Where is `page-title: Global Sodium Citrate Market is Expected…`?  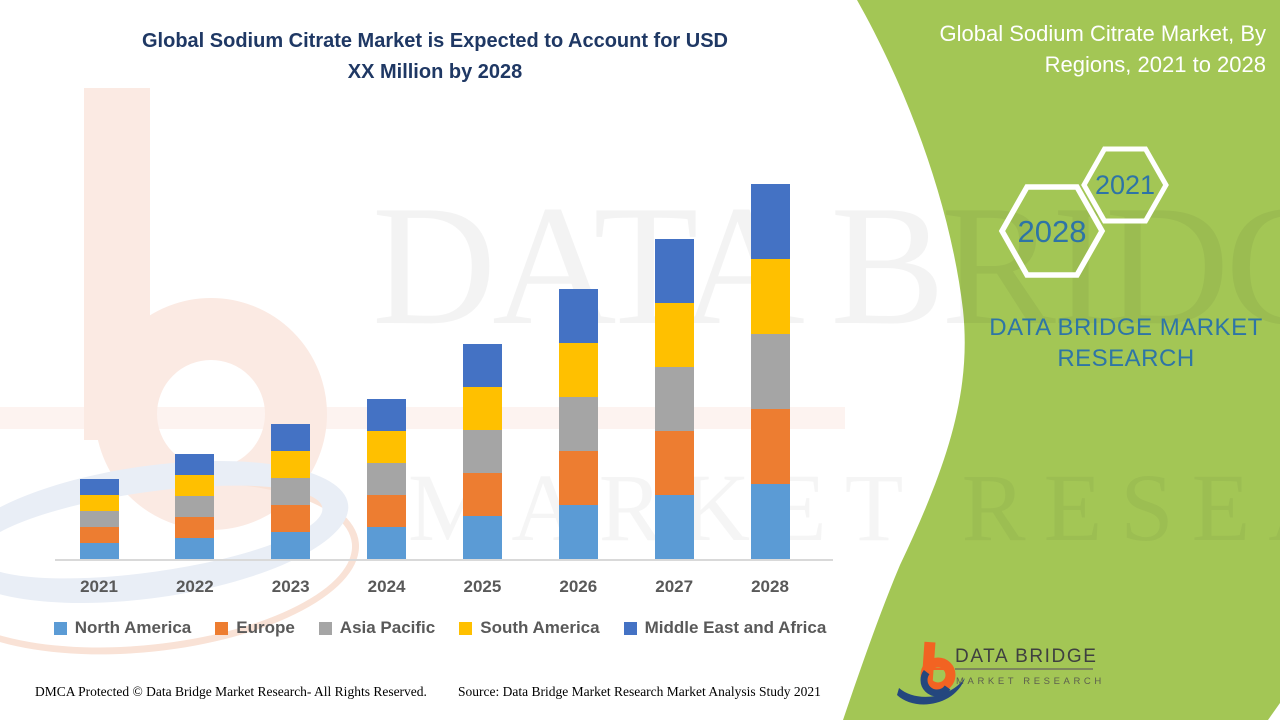
page-title: Global Sodium Citrate Market is Expected… is located at coordinates (435, 57).